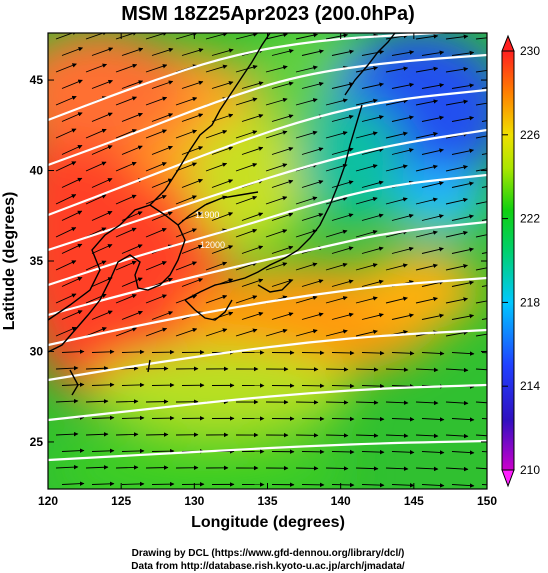  I want to click on colorbar: 210 214 218 222 226 230, so click(520, 261).